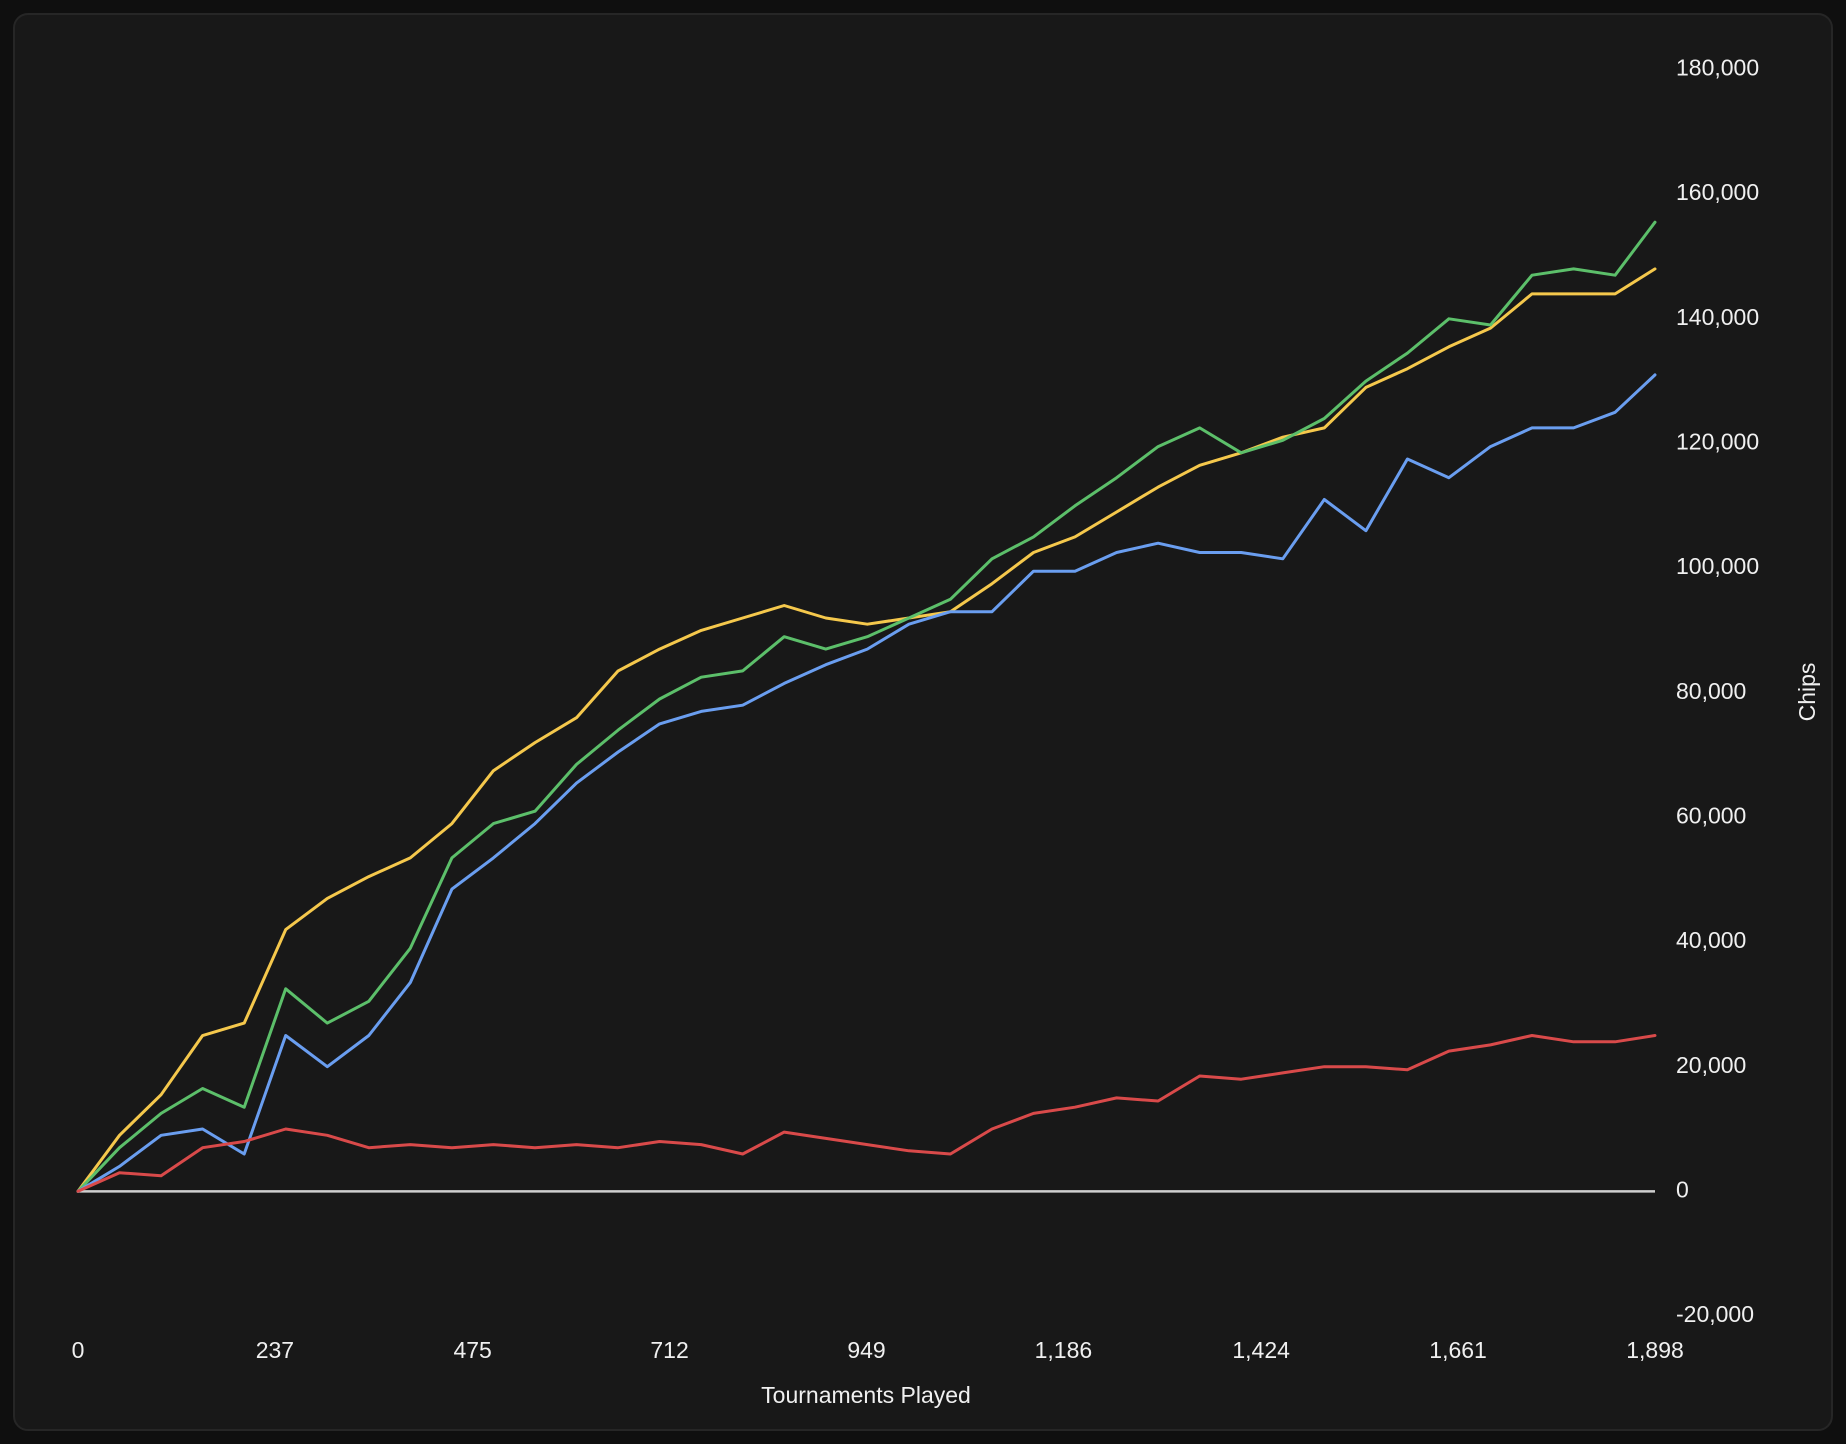  I want to click on x-tick-label: 475, so click(472, 1350).